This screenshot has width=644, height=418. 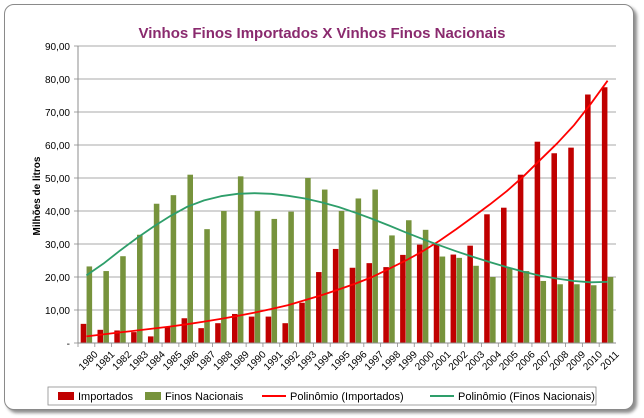 What do you see at coordinates (57, 245) in the screenshot?
I see `y-tick-label: 30,00` at bounding box center [57, 245].